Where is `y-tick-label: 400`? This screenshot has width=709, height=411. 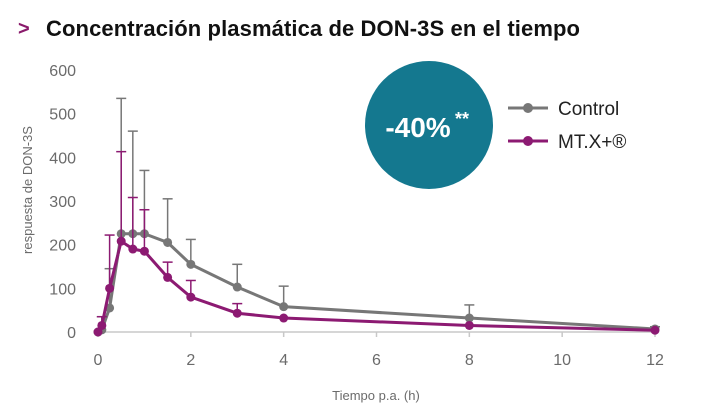
y-tick-label: 400 is located at coordinates (62, 158).